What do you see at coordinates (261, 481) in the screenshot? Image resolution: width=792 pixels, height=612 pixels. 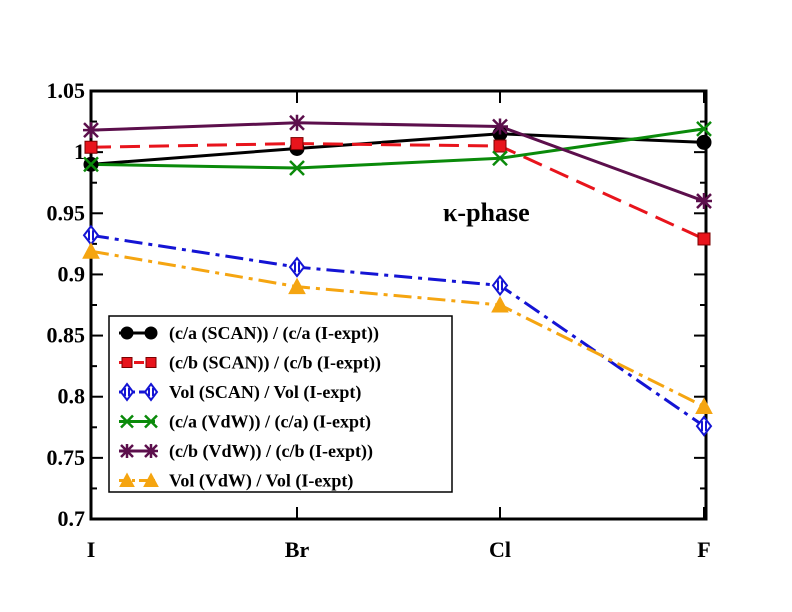 I see `legend-label: Vol (VdW) / Vol (I-expt)` at bounding box center [261, 481].